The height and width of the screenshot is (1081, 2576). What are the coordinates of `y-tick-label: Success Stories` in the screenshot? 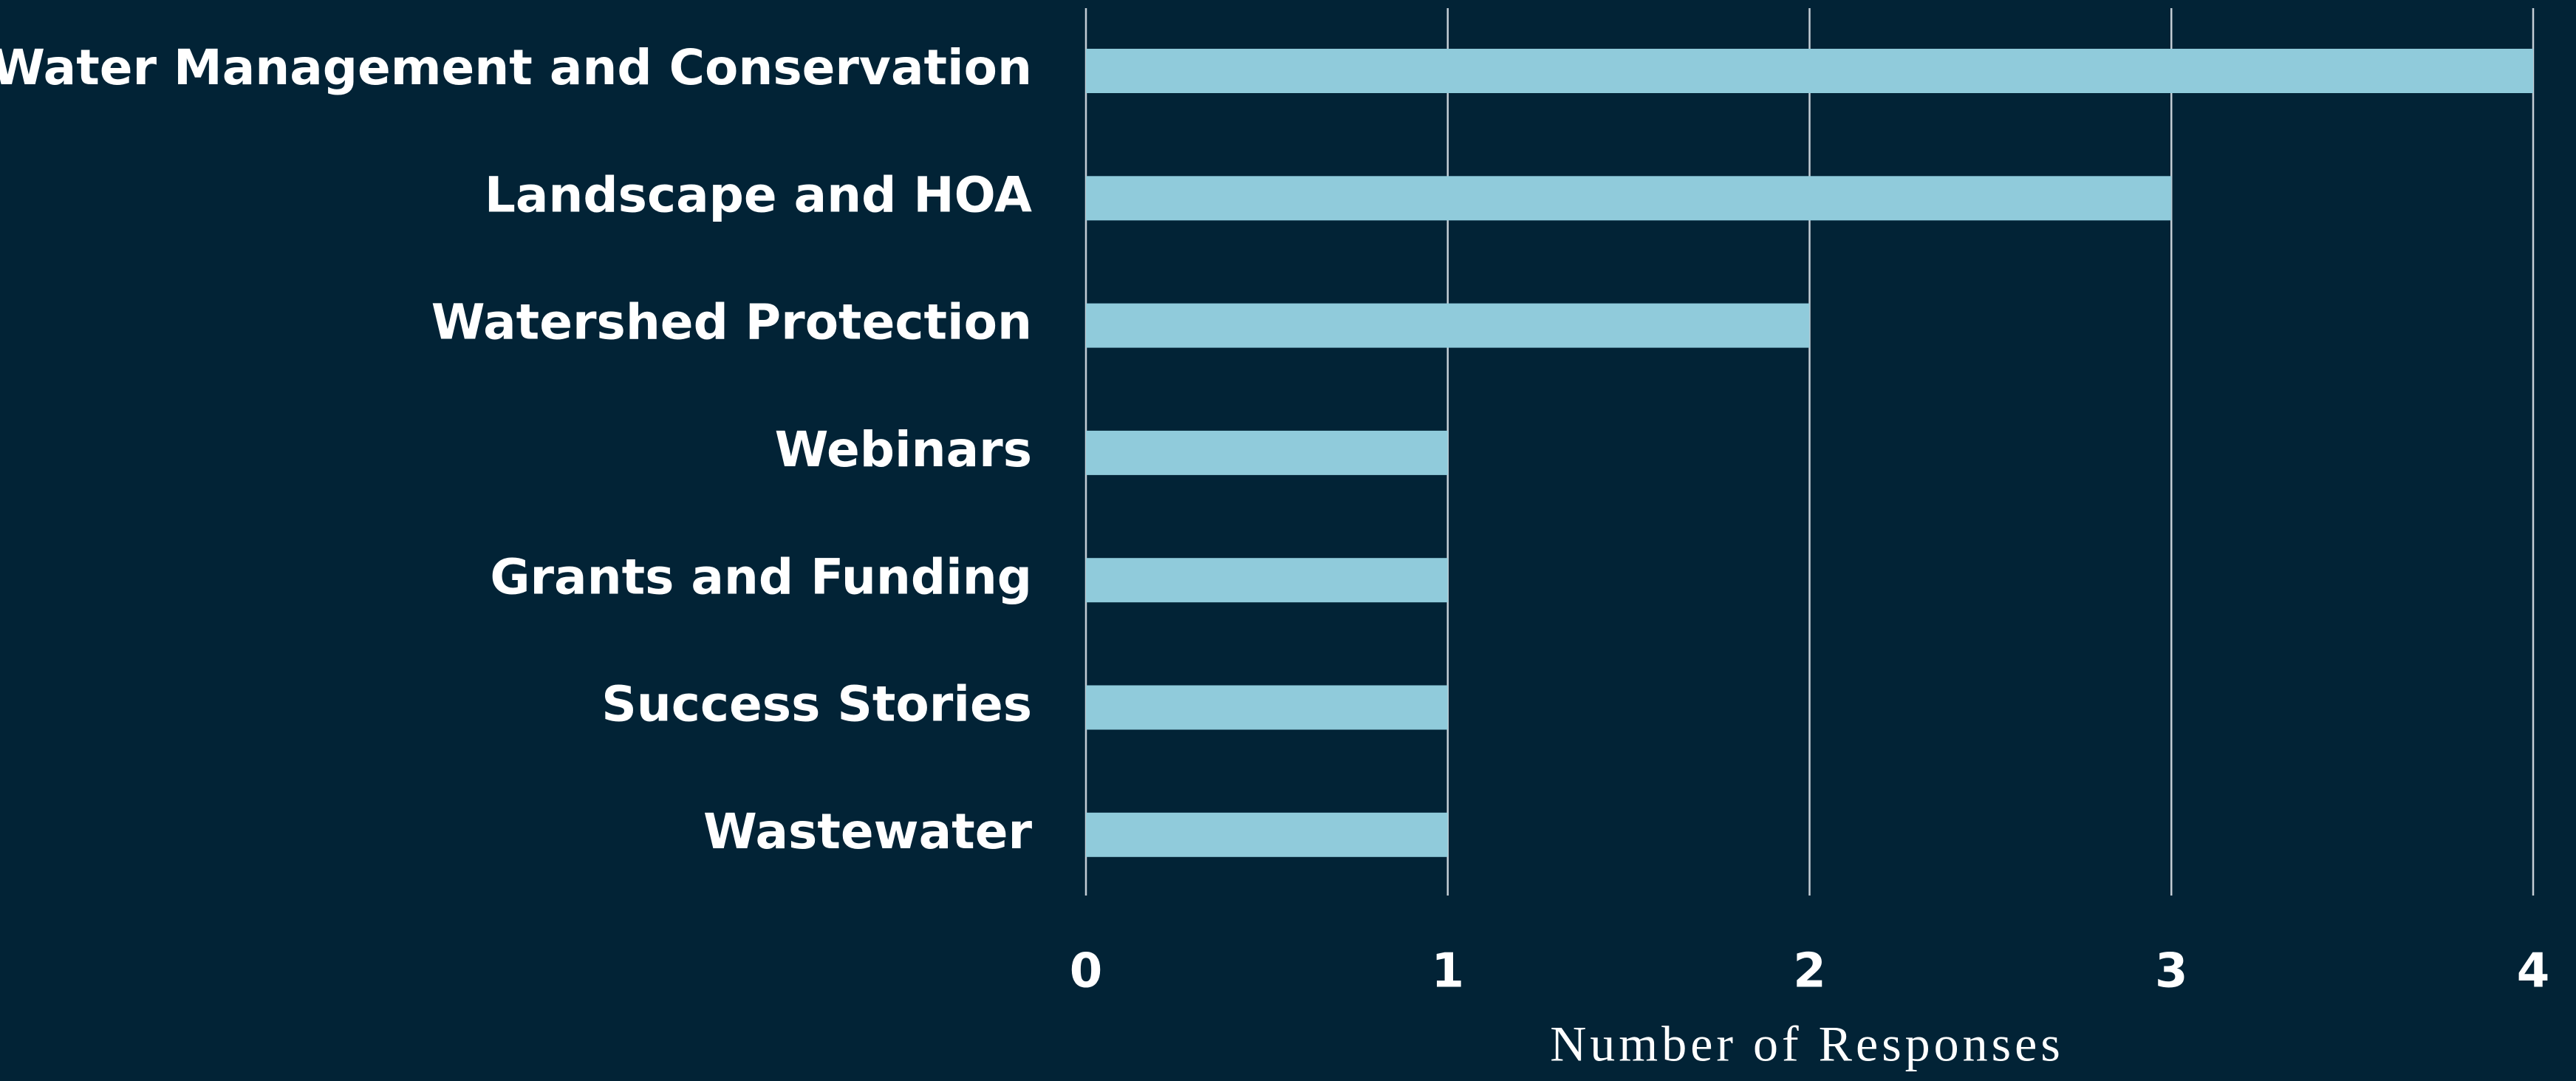 It's located at (816, 704).